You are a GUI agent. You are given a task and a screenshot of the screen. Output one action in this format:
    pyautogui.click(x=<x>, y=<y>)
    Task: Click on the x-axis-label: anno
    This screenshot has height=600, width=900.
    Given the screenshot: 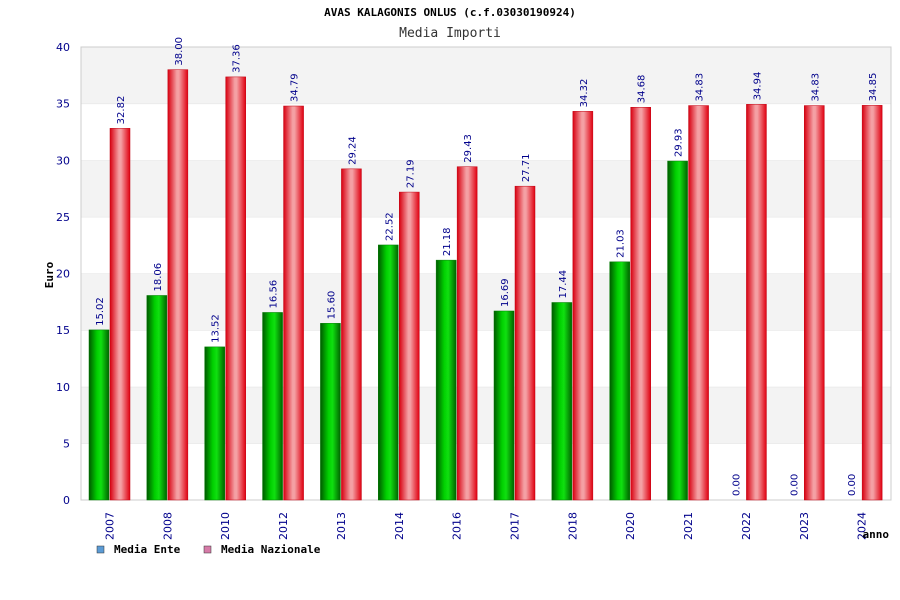 What is the action you would take?
    pyautogui.click(x=876, y=534)
    